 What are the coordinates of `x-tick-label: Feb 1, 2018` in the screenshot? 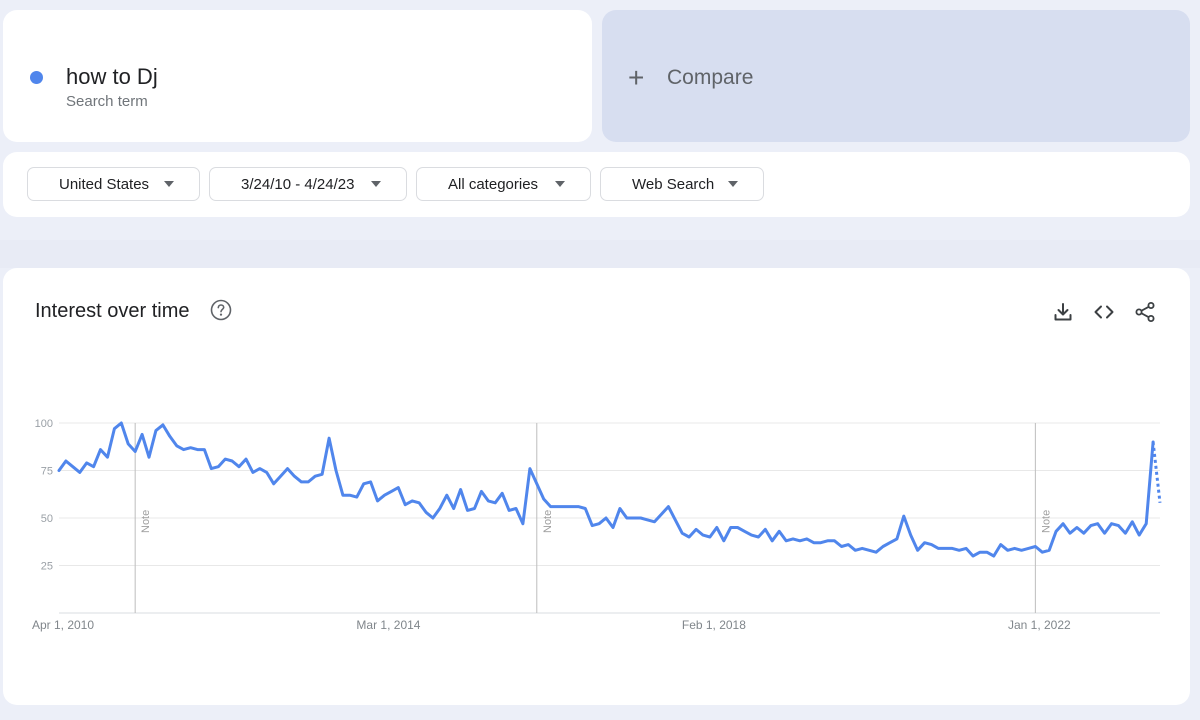 It's located at (714, 625).